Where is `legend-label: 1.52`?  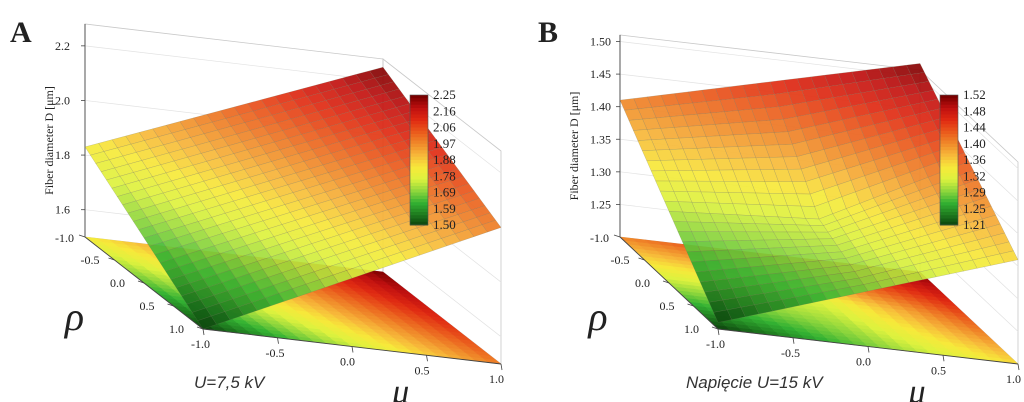 legend-label: 1.52 is located at coordinates (974, 94).